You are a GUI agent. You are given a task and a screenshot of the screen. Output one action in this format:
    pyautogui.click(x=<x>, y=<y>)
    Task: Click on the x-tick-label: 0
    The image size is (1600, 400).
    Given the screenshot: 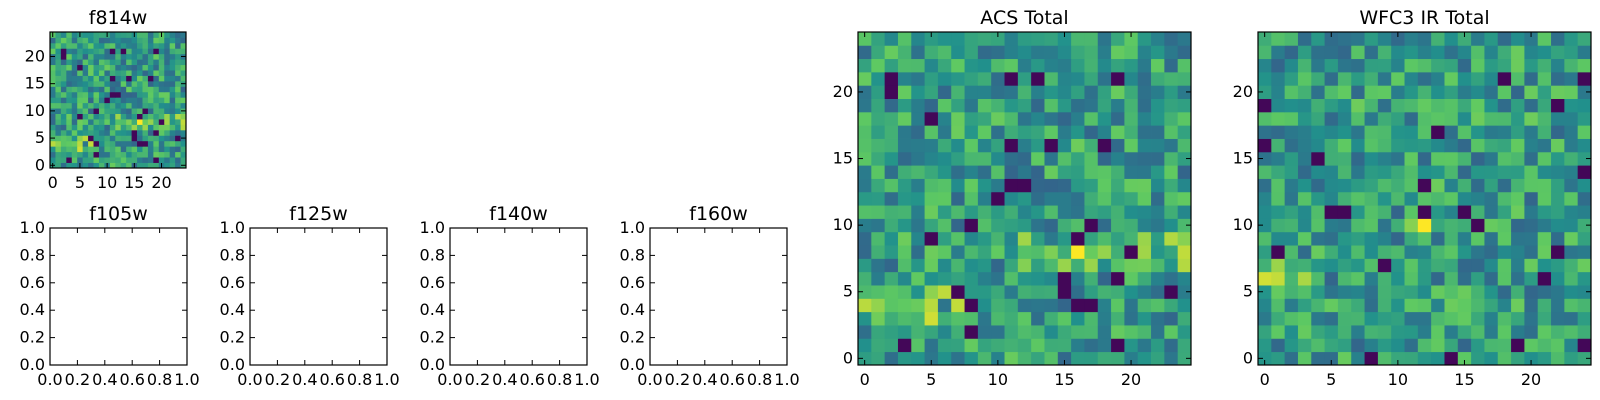 What is the action you would take?
    pyautogui.click(x=53, y=182)
    